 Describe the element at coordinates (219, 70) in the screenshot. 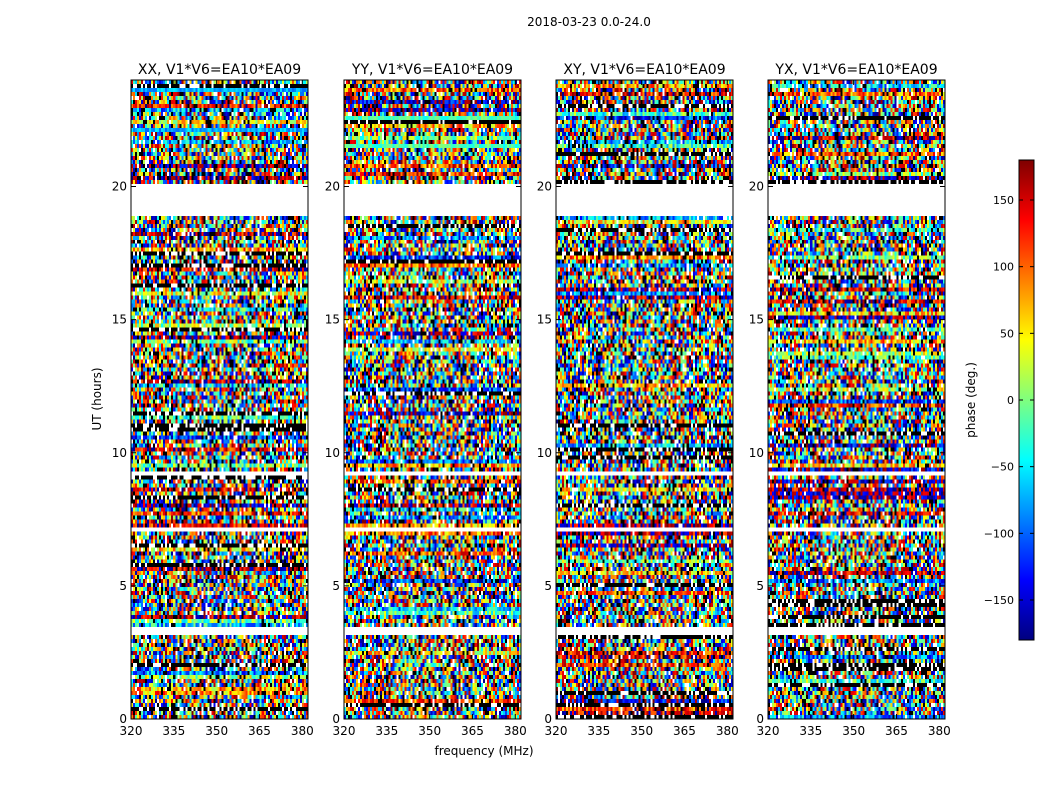

I see `panel-title: XX, V1*V6=EA10*EA09` at that location.